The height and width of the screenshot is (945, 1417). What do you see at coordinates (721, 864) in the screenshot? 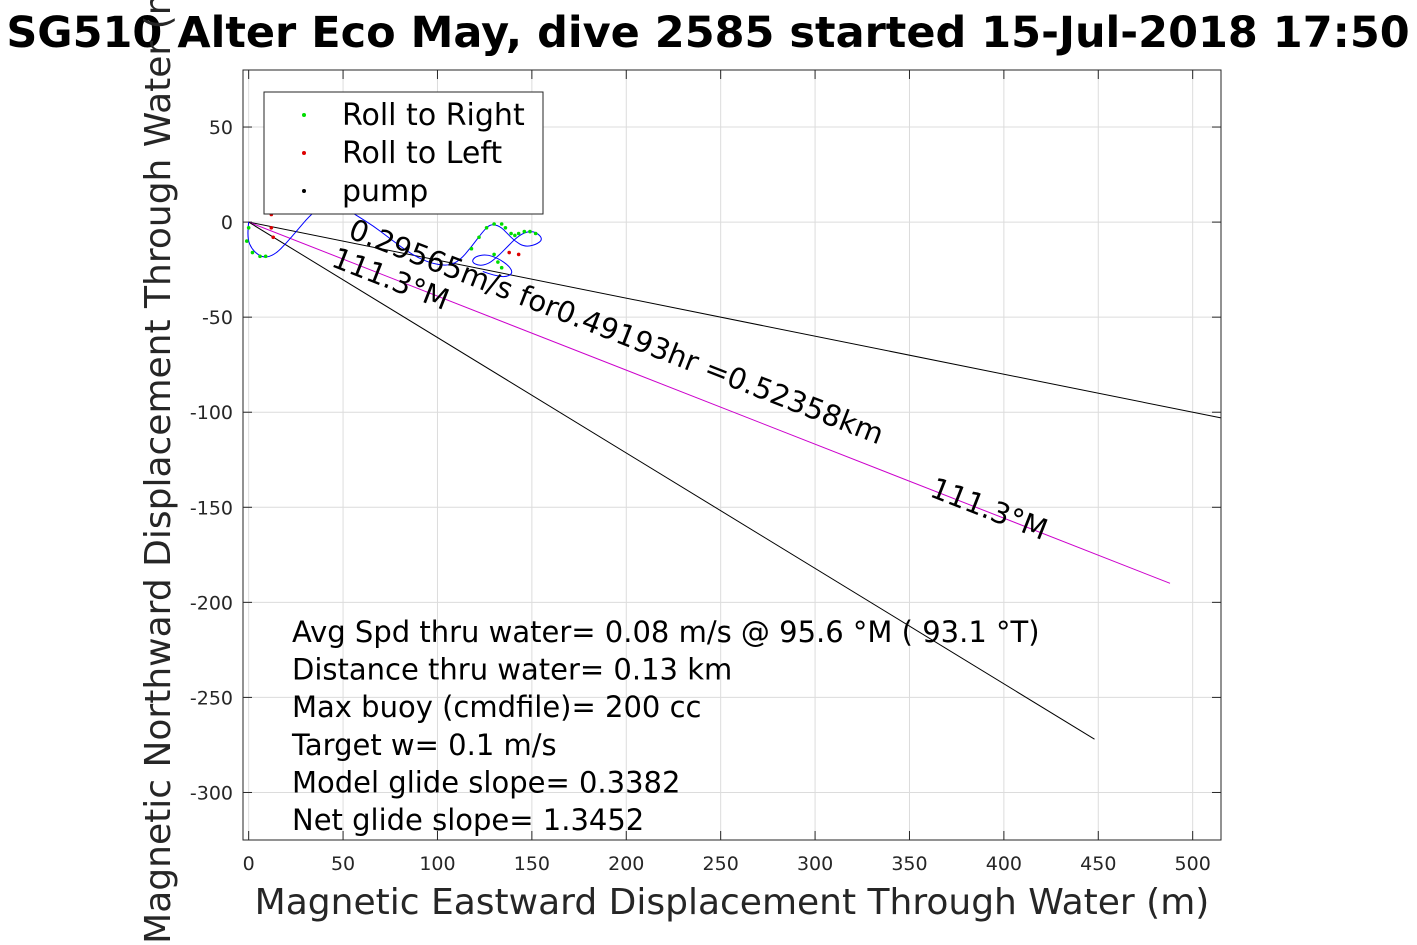
I see `x-tick-label: 250` at bounding box center [721, 864].